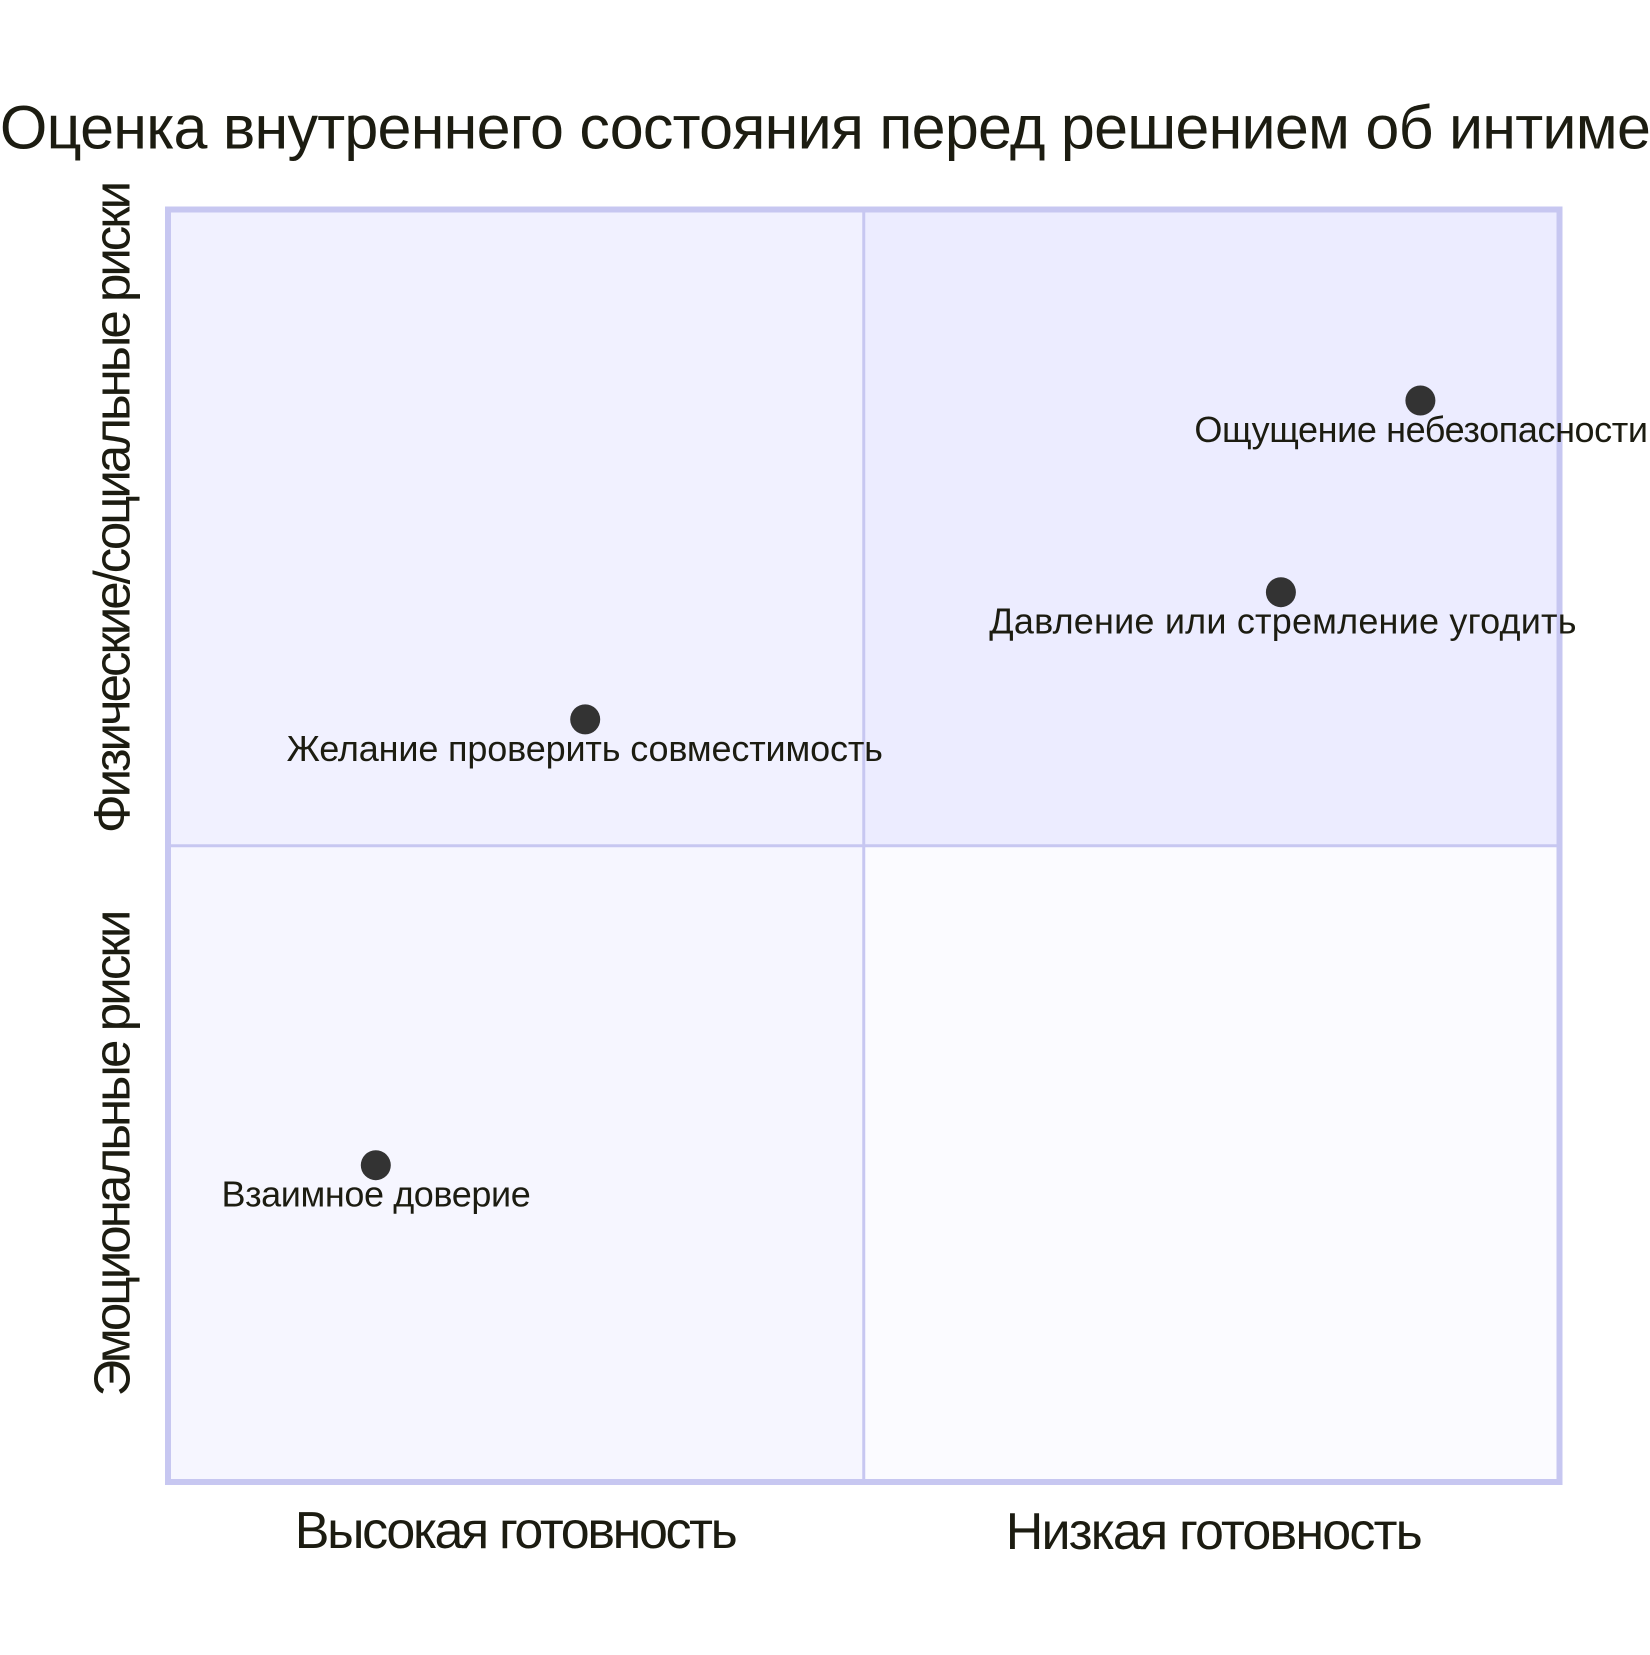  I want to click on svg-text:Давление или стремление угодит: Давление или стремление угодить, so click(1282, 621).